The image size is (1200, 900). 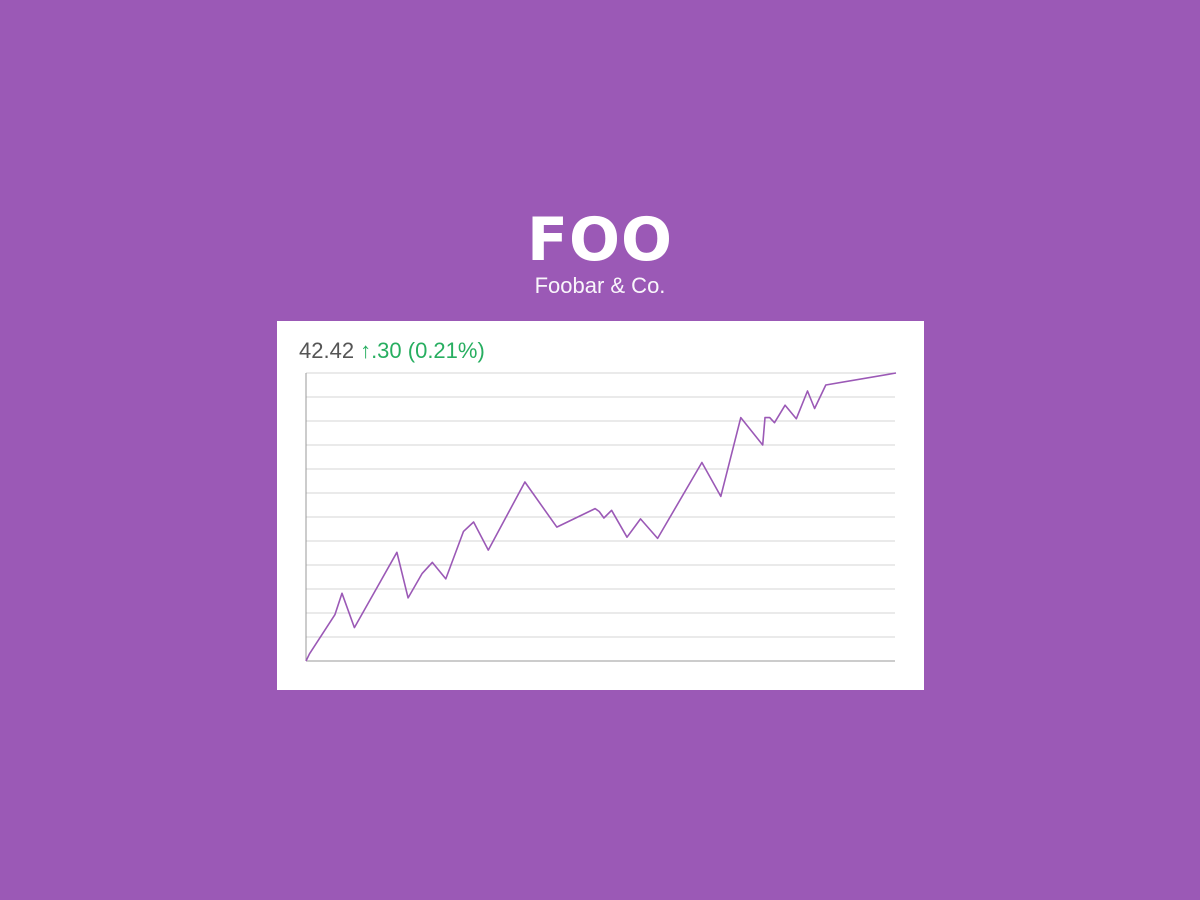 I want to click on price-change-value: .30 (0.21%), so click(x=428, y=350).